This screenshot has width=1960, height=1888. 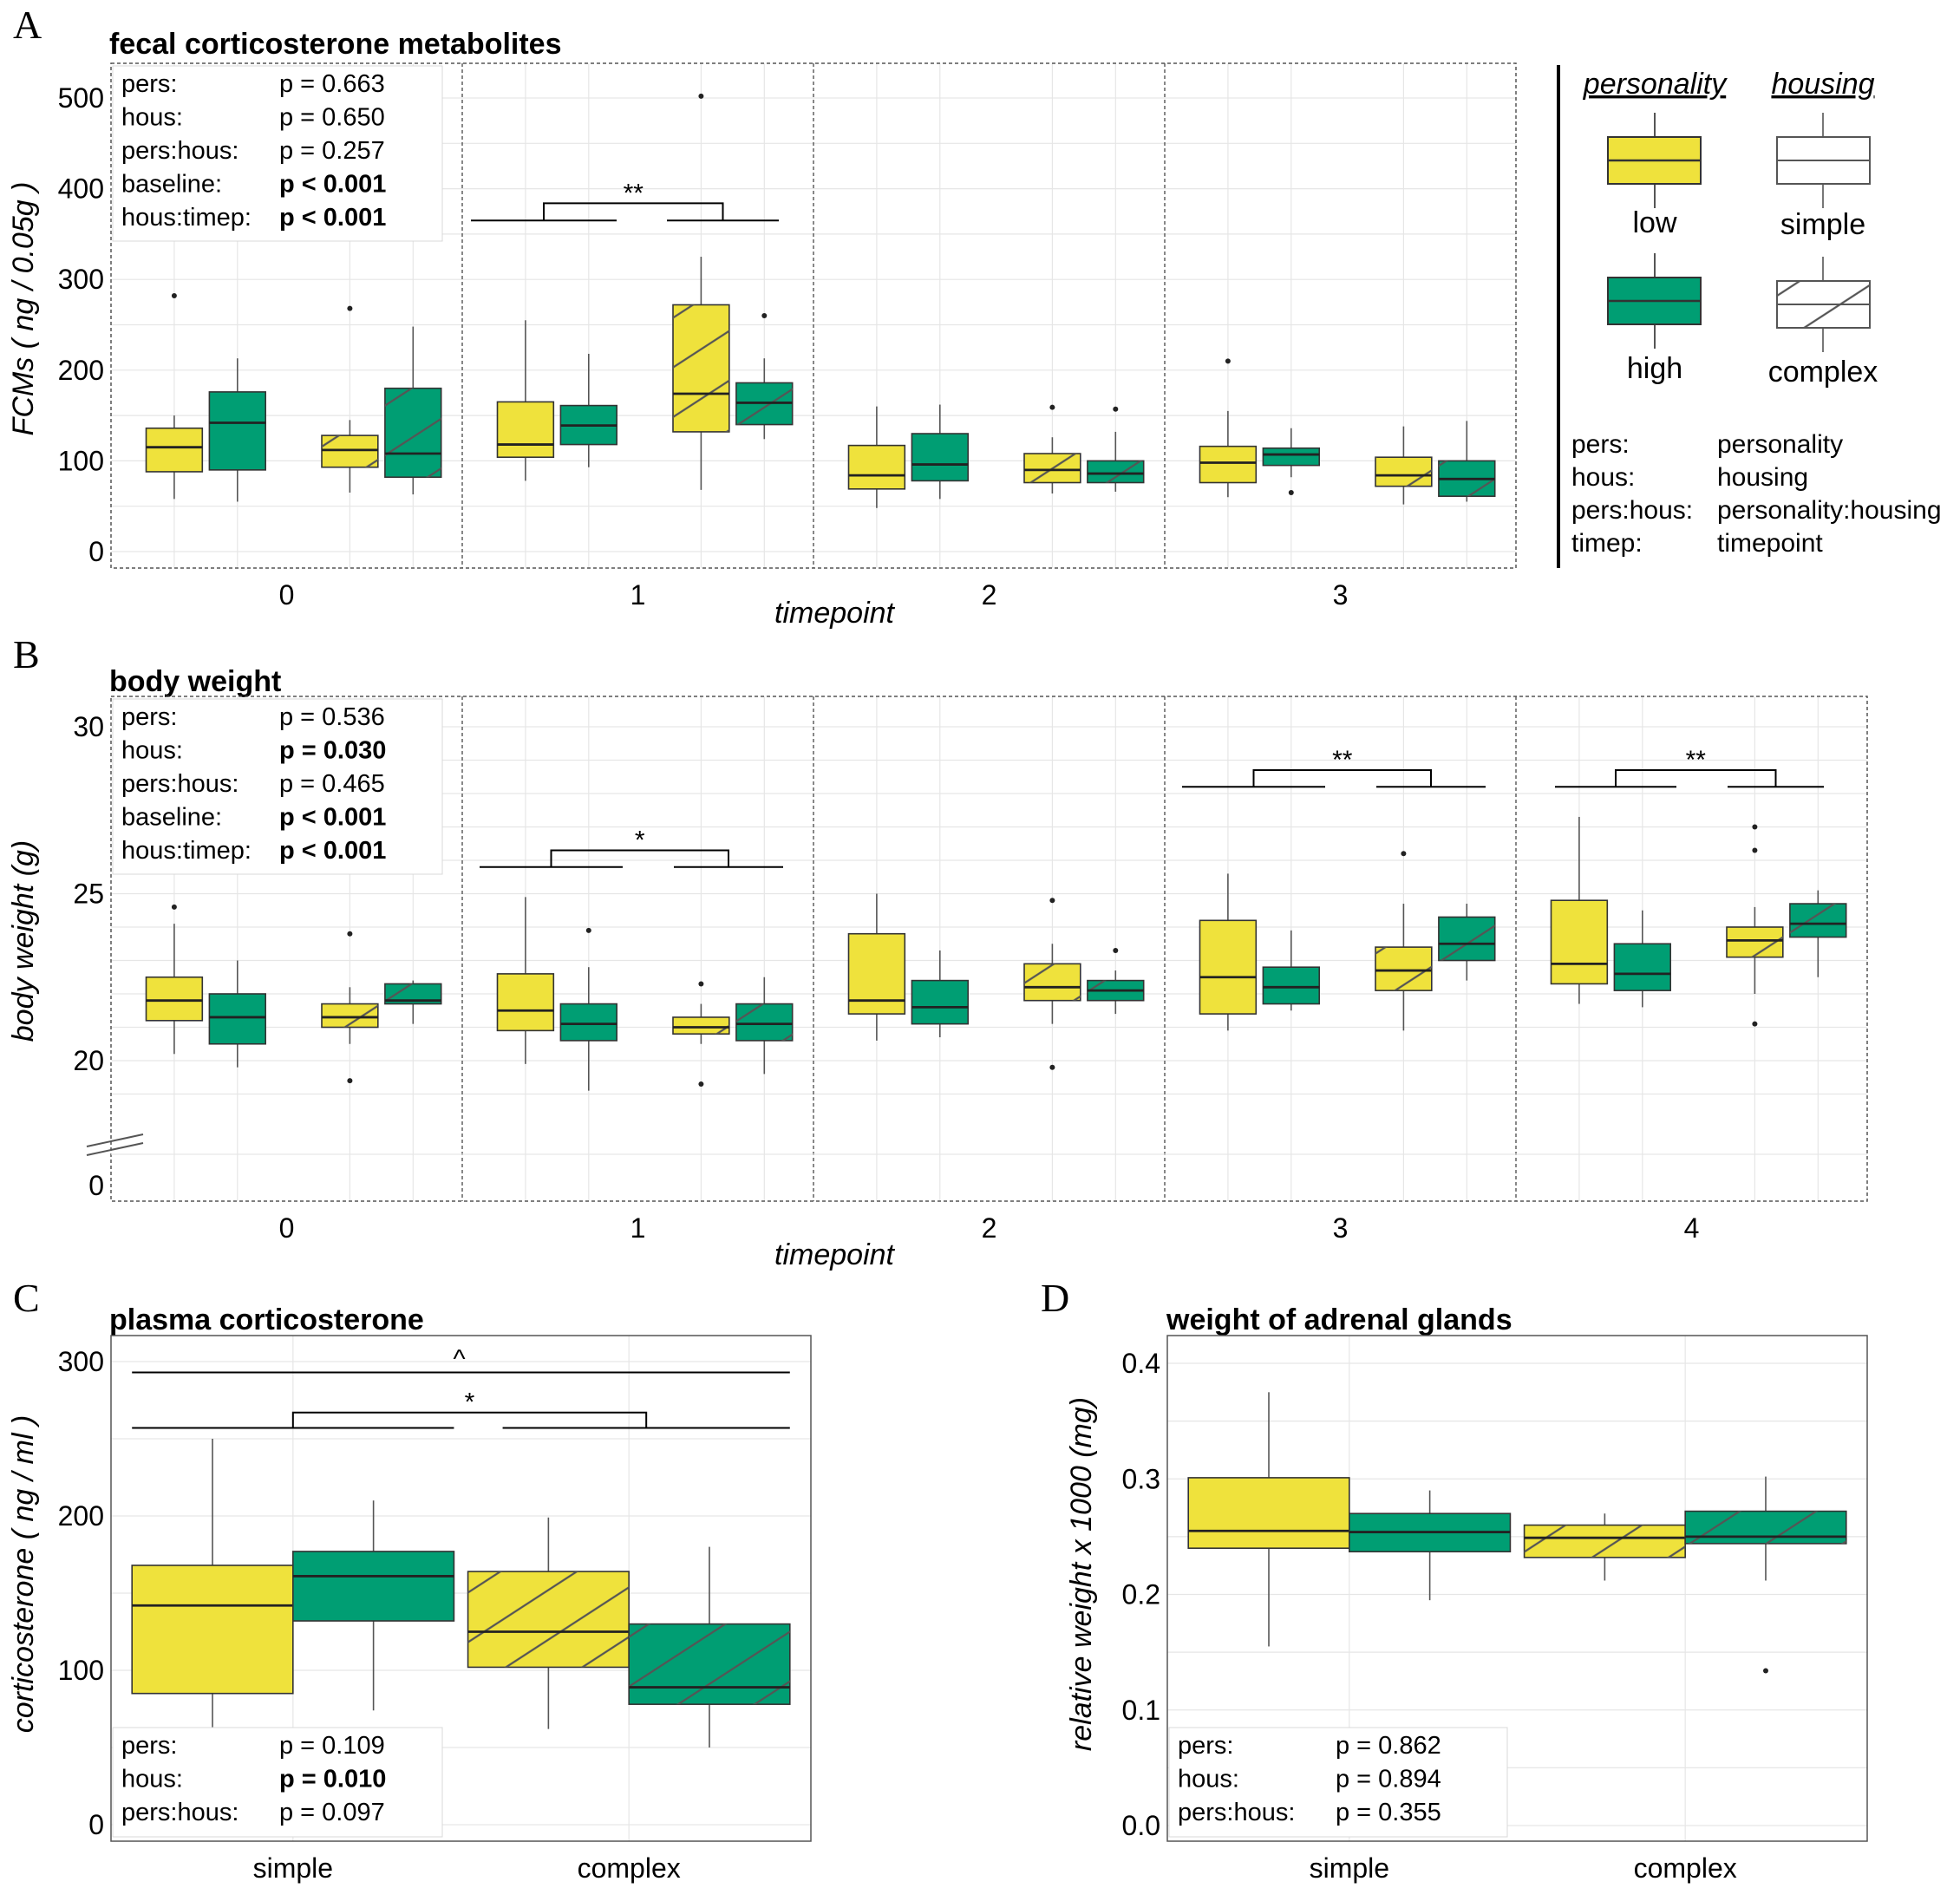 What do you see at coordinates (1388, 1812) in the screenshot?
I see `panel-d-stat-p-3: p = 0.355` at bounding box center [1388, 1812].